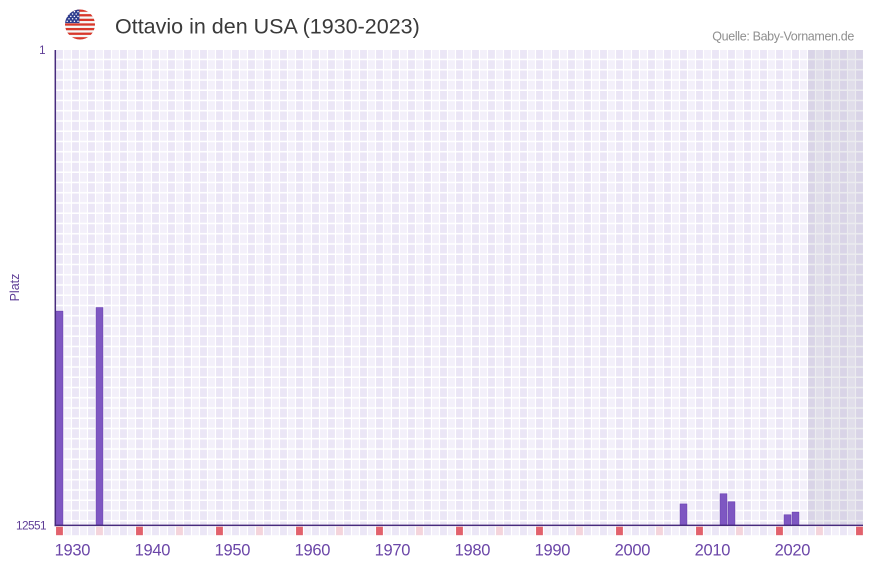 The width and height of the screenshot is (873, 567). What do you see at coordinates (153, 550) in the screenshot?
I see `svg-text: 1940` at bounding box center [153, 550].